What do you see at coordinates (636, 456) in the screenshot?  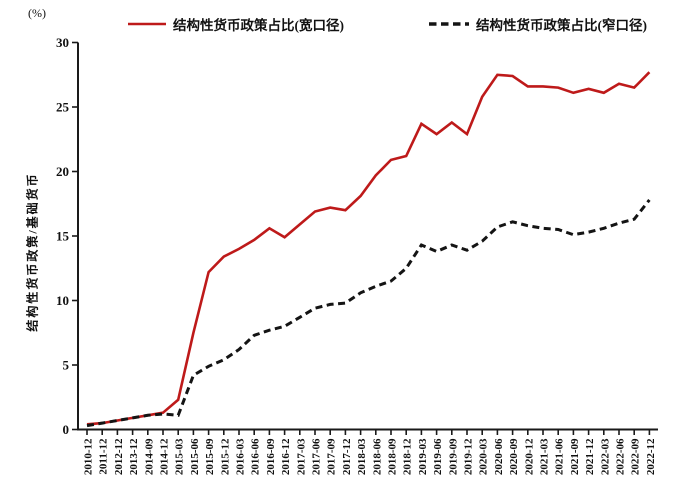 I see `x-tick-label: 2022-09` at bounding box center [636, 456].